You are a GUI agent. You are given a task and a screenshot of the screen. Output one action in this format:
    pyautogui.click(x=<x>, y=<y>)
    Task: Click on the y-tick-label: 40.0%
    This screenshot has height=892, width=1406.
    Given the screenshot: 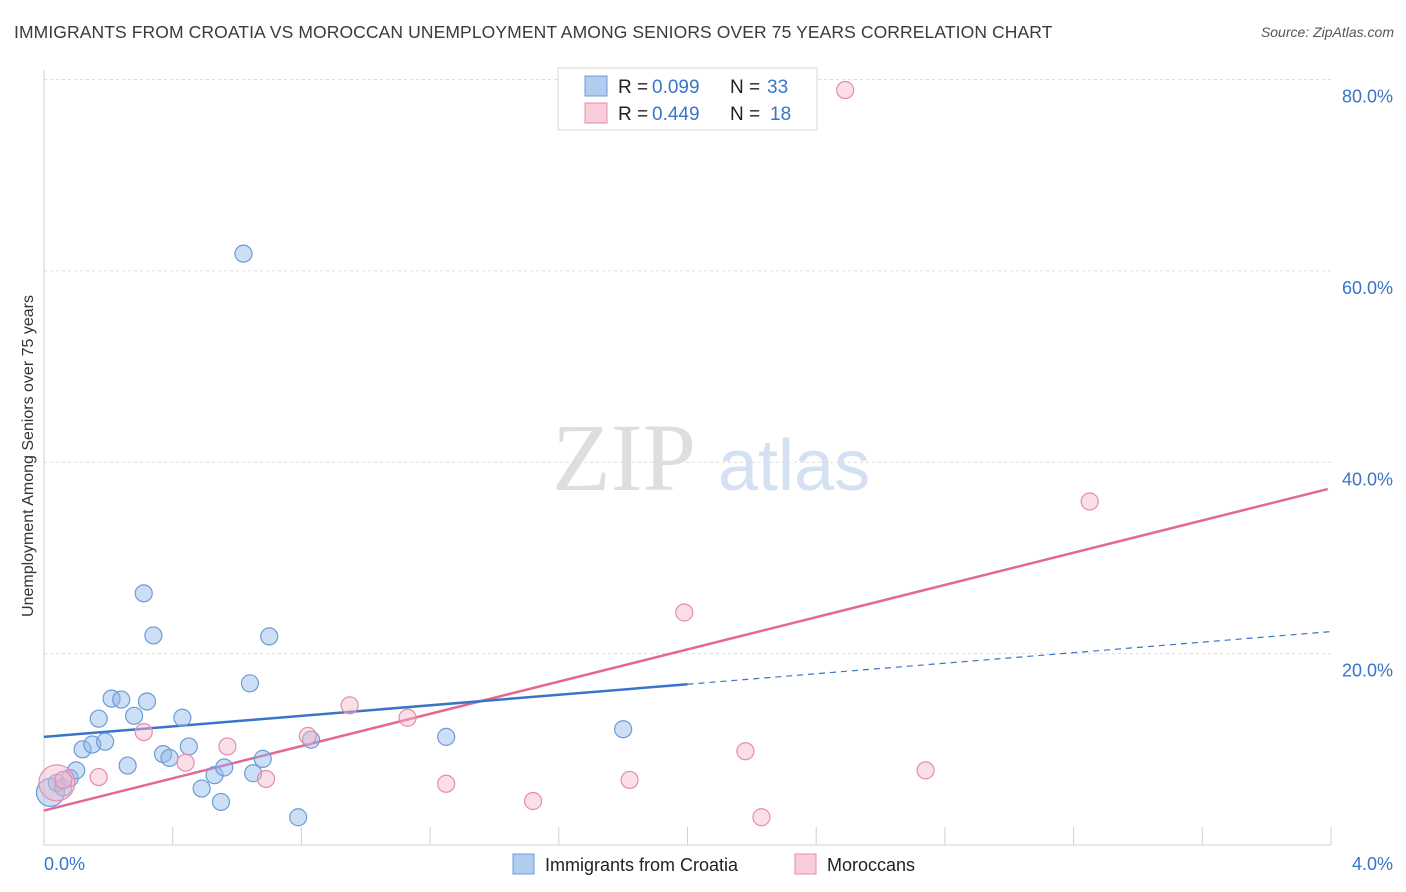 What is the action you would take?
    pyautogui.click(x=1367, y=479)
    